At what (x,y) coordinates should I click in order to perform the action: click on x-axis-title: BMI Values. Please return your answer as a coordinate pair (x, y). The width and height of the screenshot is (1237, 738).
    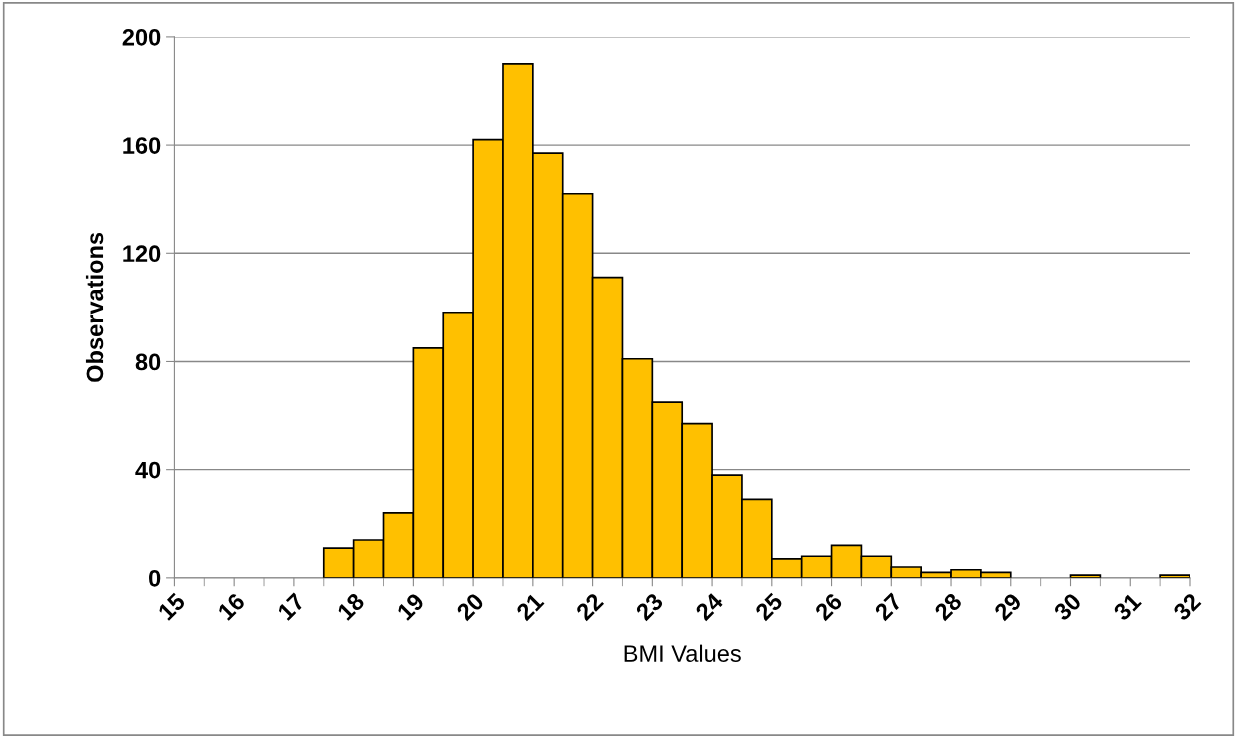
    Looking at the image, I should click on (682, 653).